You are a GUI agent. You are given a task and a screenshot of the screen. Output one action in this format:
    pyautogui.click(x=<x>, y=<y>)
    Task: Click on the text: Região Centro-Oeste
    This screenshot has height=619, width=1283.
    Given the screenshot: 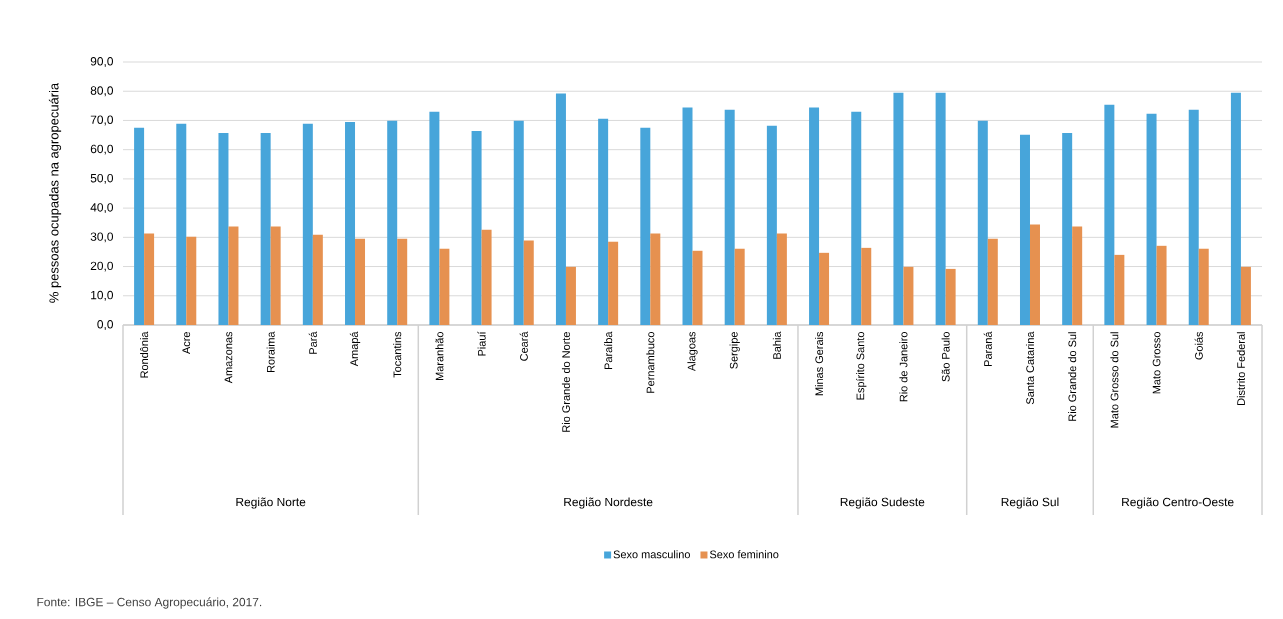 What is the action you would take?
    pyautogui.click(x=1178, y=503)
    